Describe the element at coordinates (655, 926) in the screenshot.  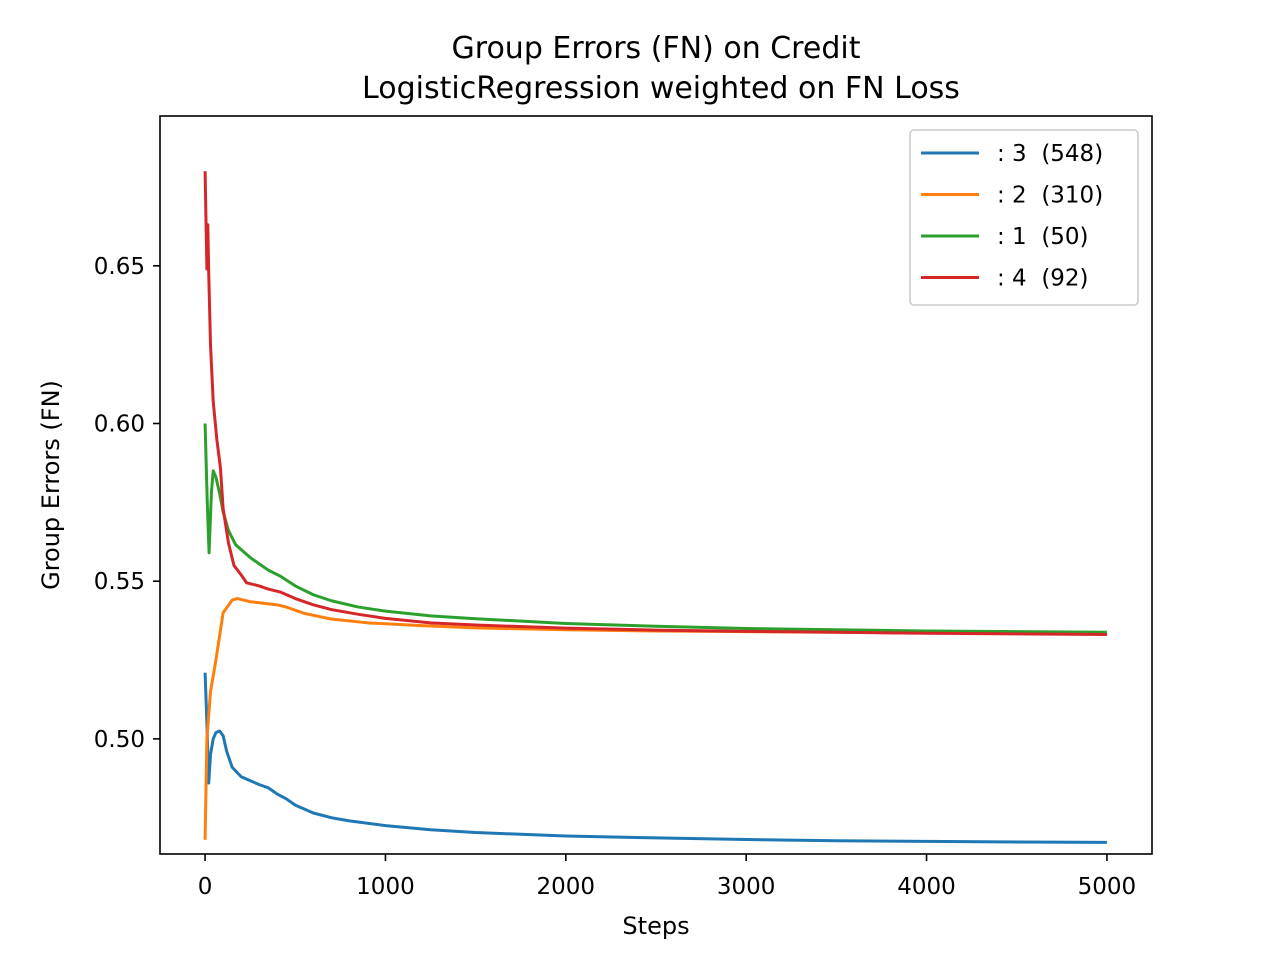
I see `x-axis-label: Steps` at that location.